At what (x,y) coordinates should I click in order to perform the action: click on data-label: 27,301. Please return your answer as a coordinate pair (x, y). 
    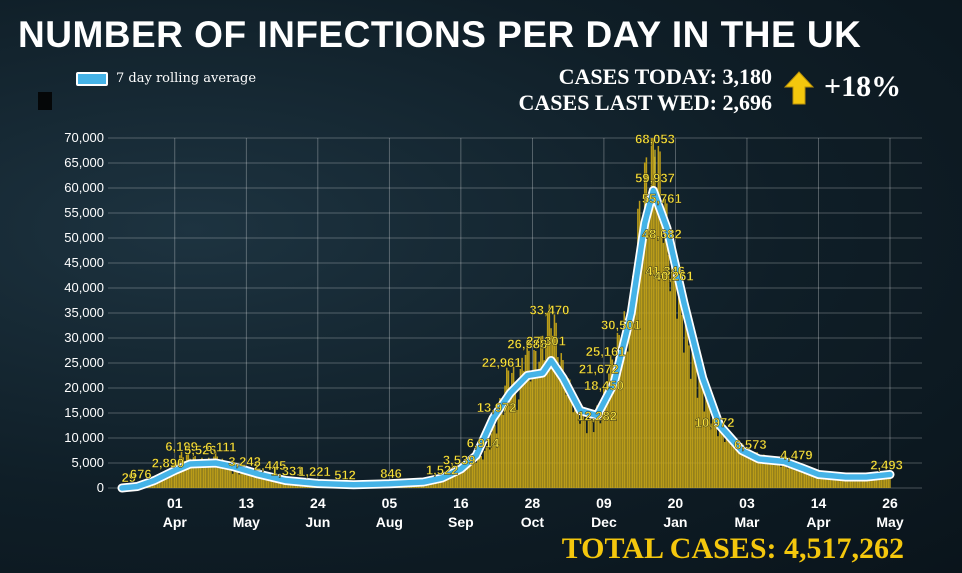
    Looking at the image, I should click on (546, 340).